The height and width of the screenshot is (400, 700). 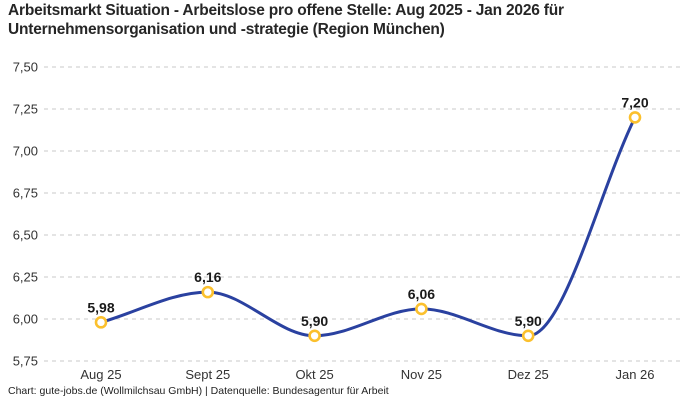 I want to click on data-point-label: 6,16, so click(x=207, y=277).